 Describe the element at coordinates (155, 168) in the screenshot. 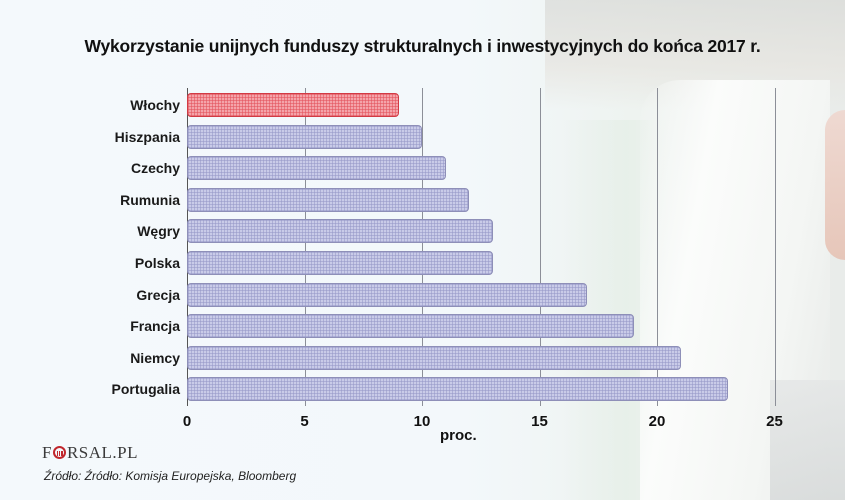

I see `category-label: Czechy` at that location.